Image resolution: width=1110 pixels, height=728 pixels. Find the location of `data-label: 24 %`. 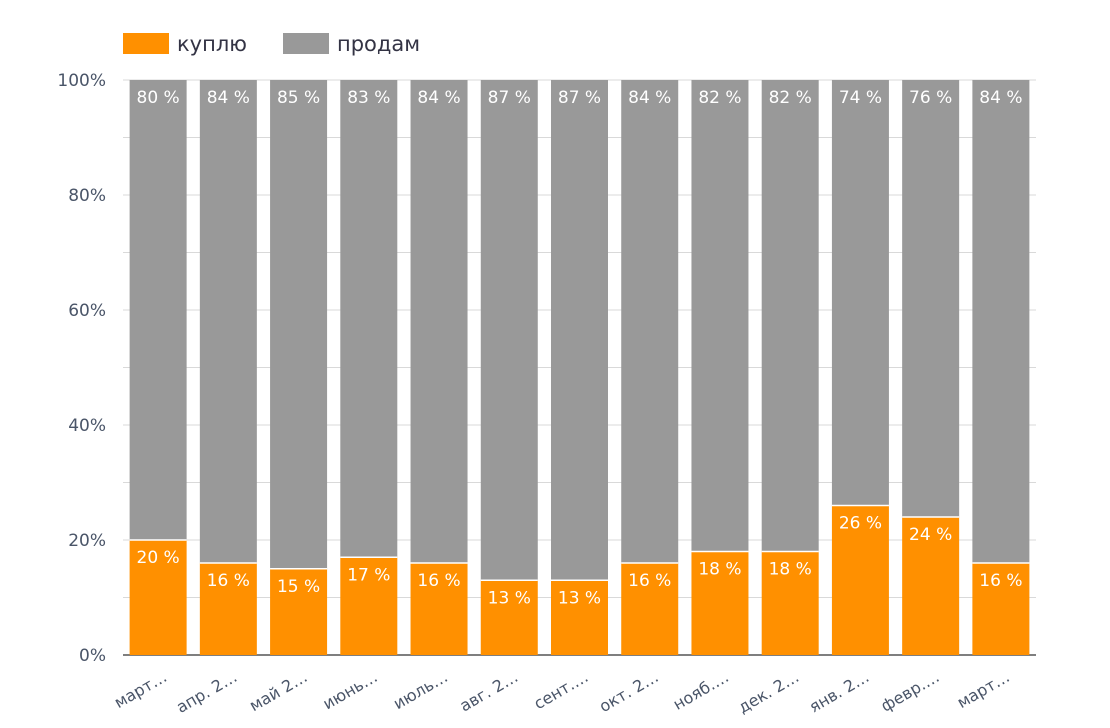

data-label: 24 % is located at coordinates (930, 535).